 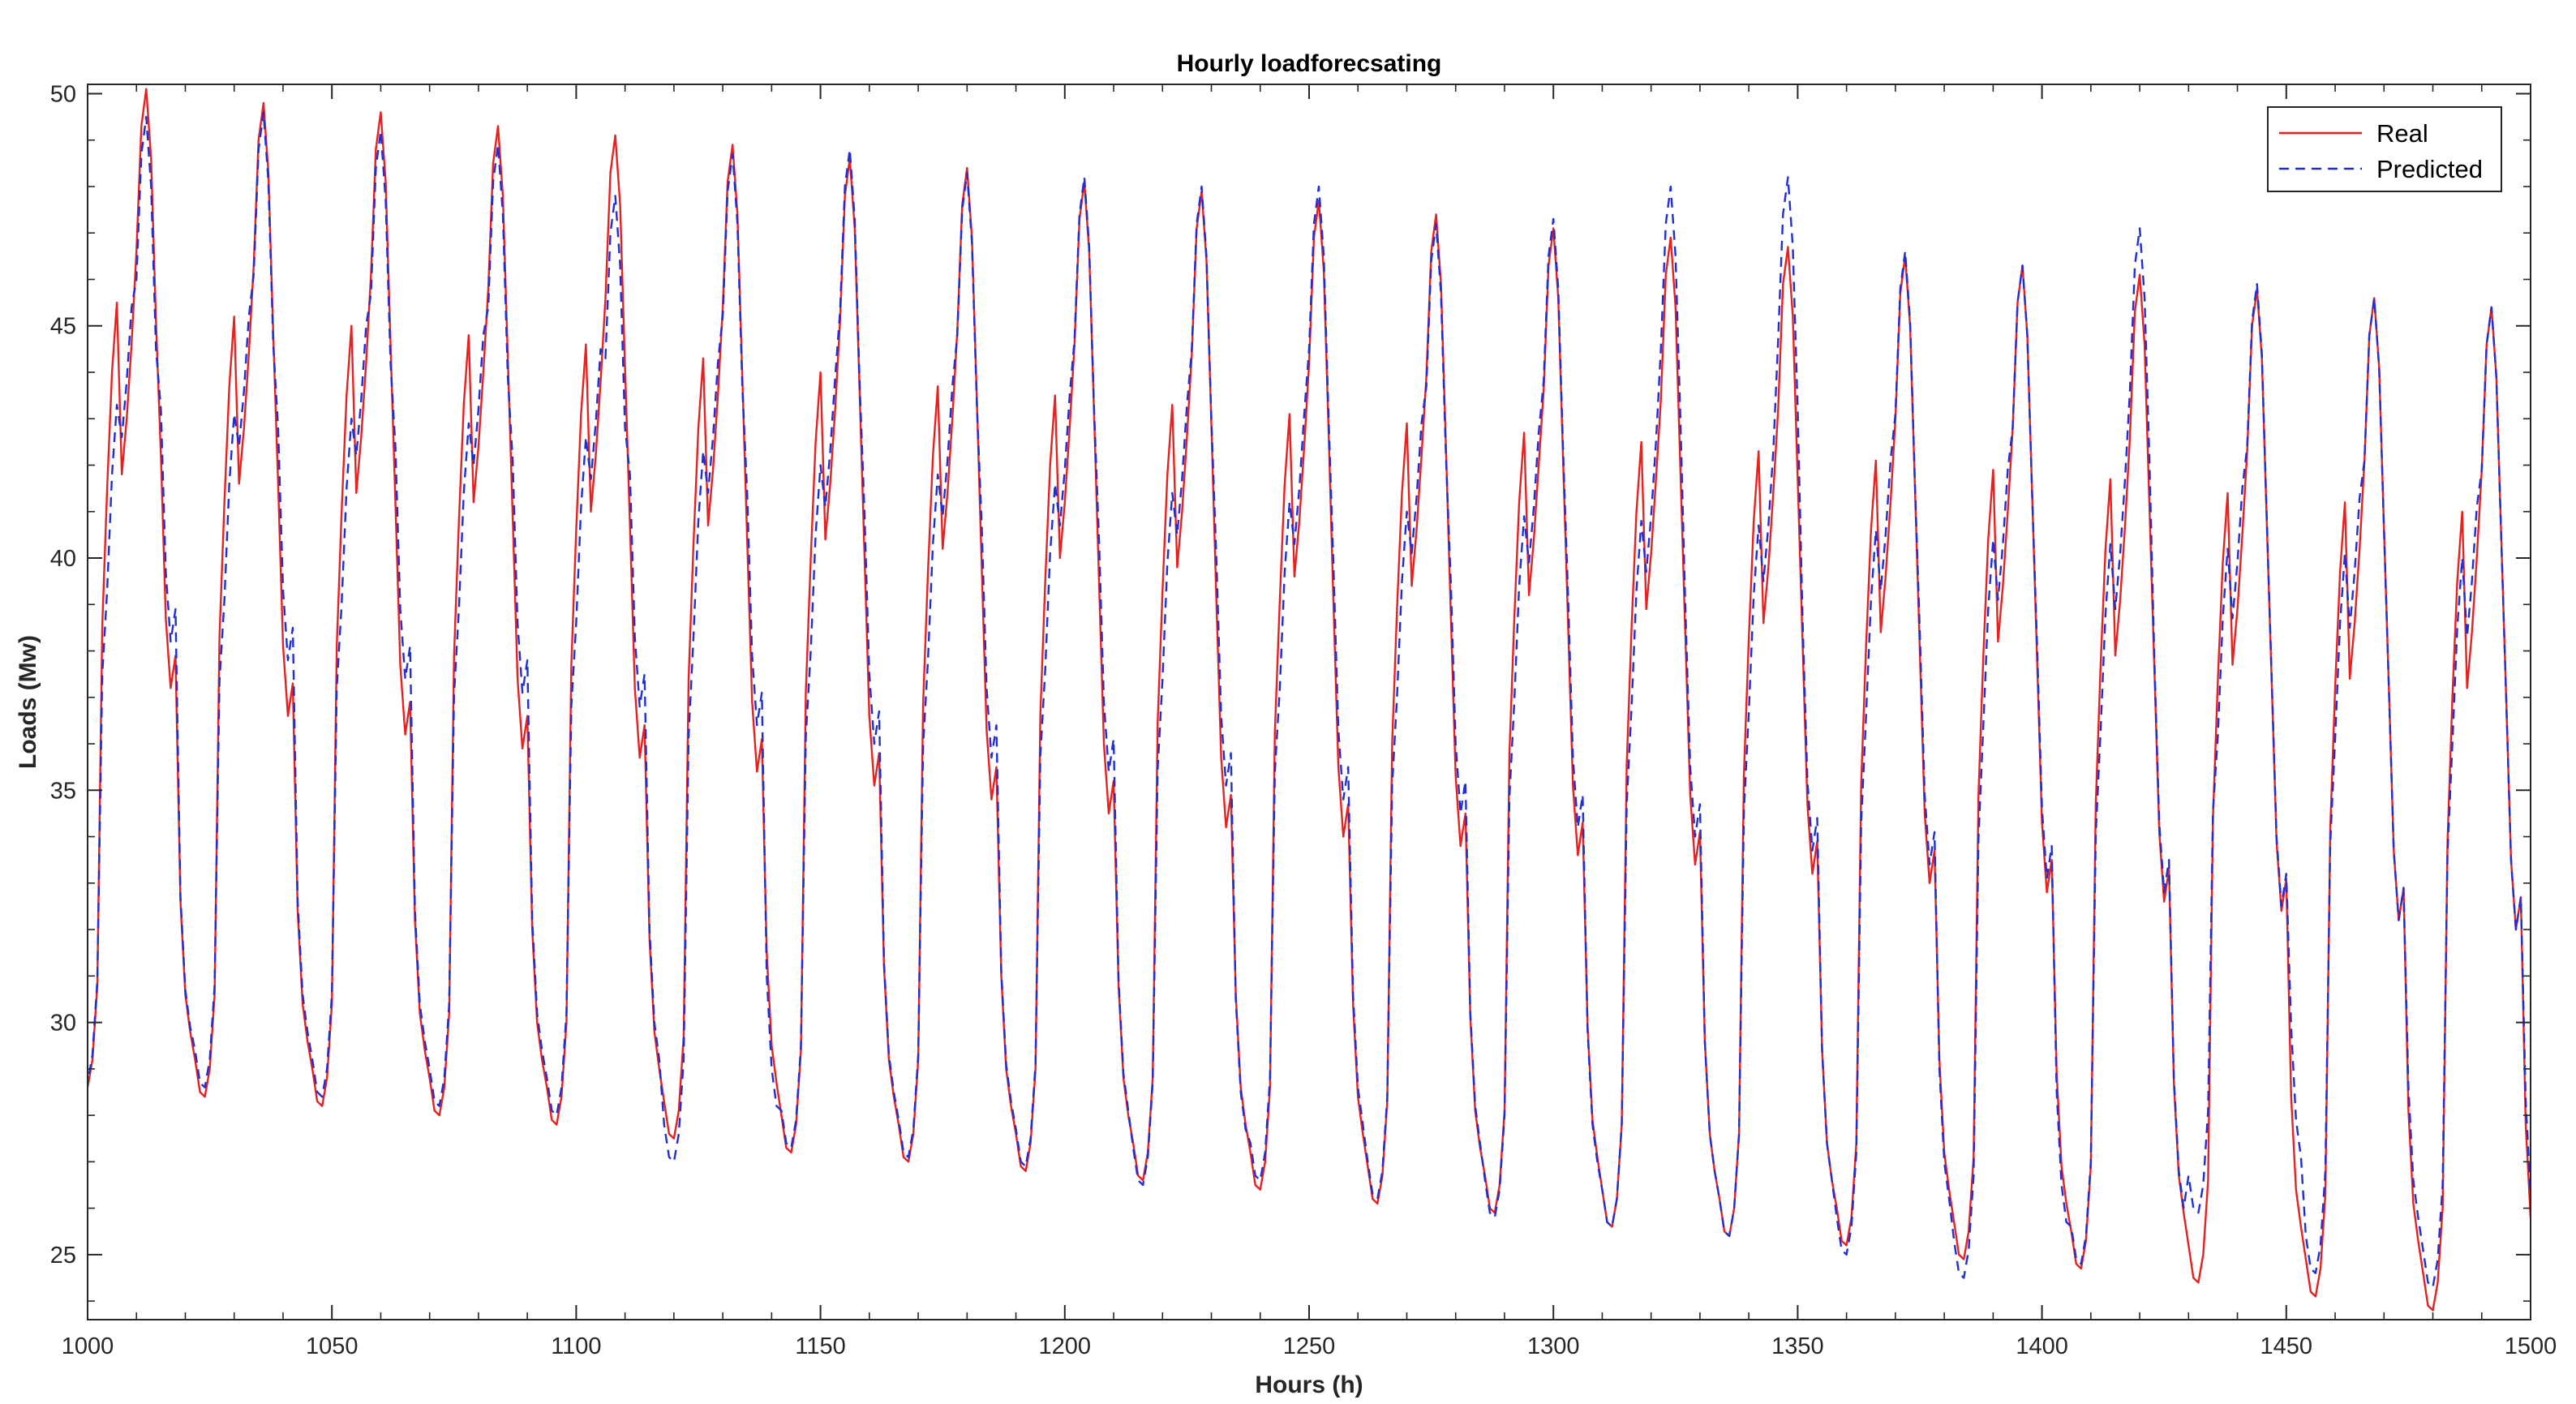 I want to click on y-tick-label: 35, so click(x=63, y=791).